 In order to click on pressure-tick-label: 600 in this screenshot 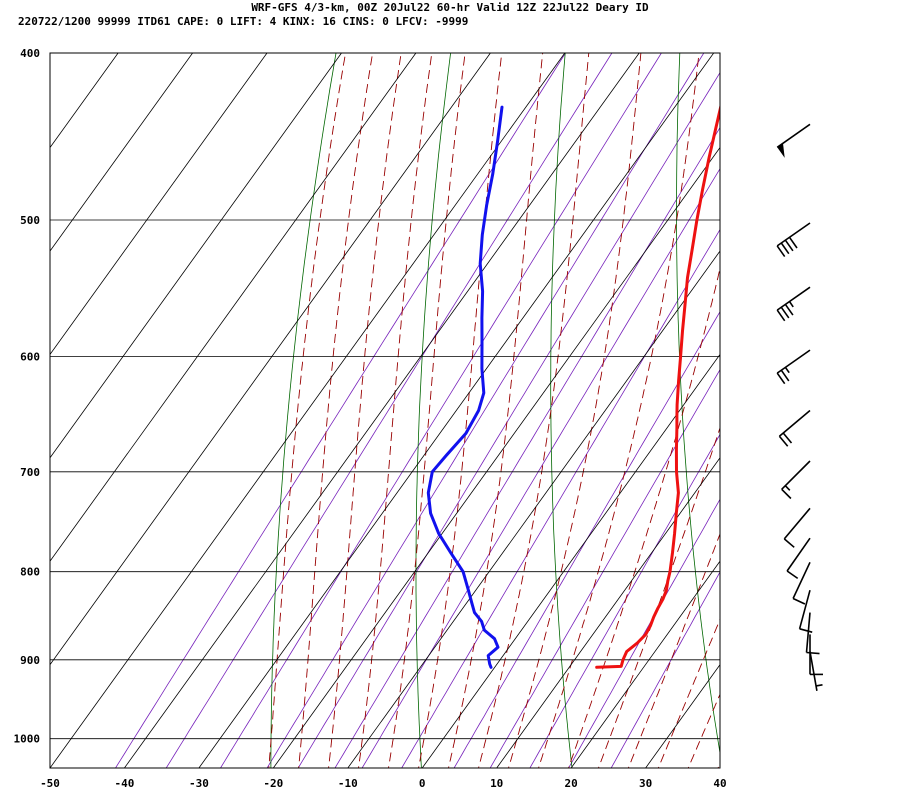, I will do `click(30, 356)`.